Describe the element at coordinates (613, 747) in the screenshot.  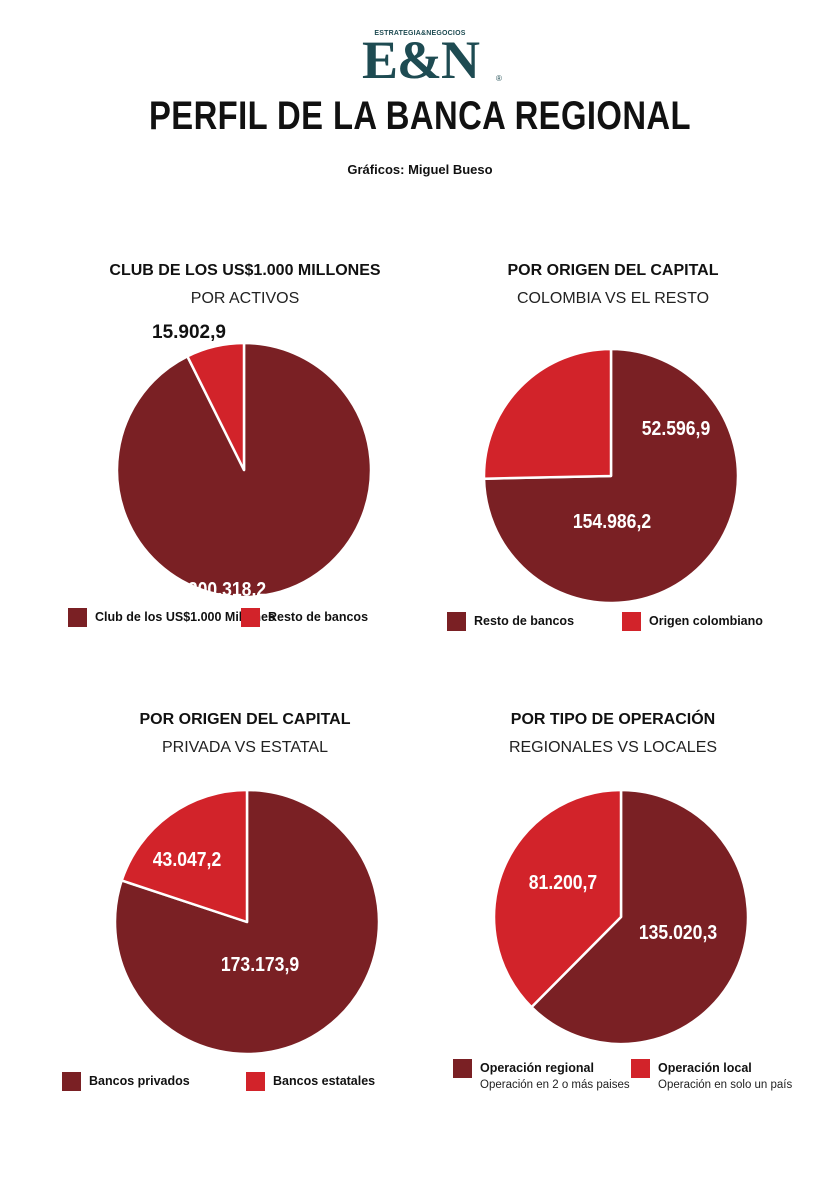
I see `chart-subtitle: REGIONALES VS LOCALES` at that location.